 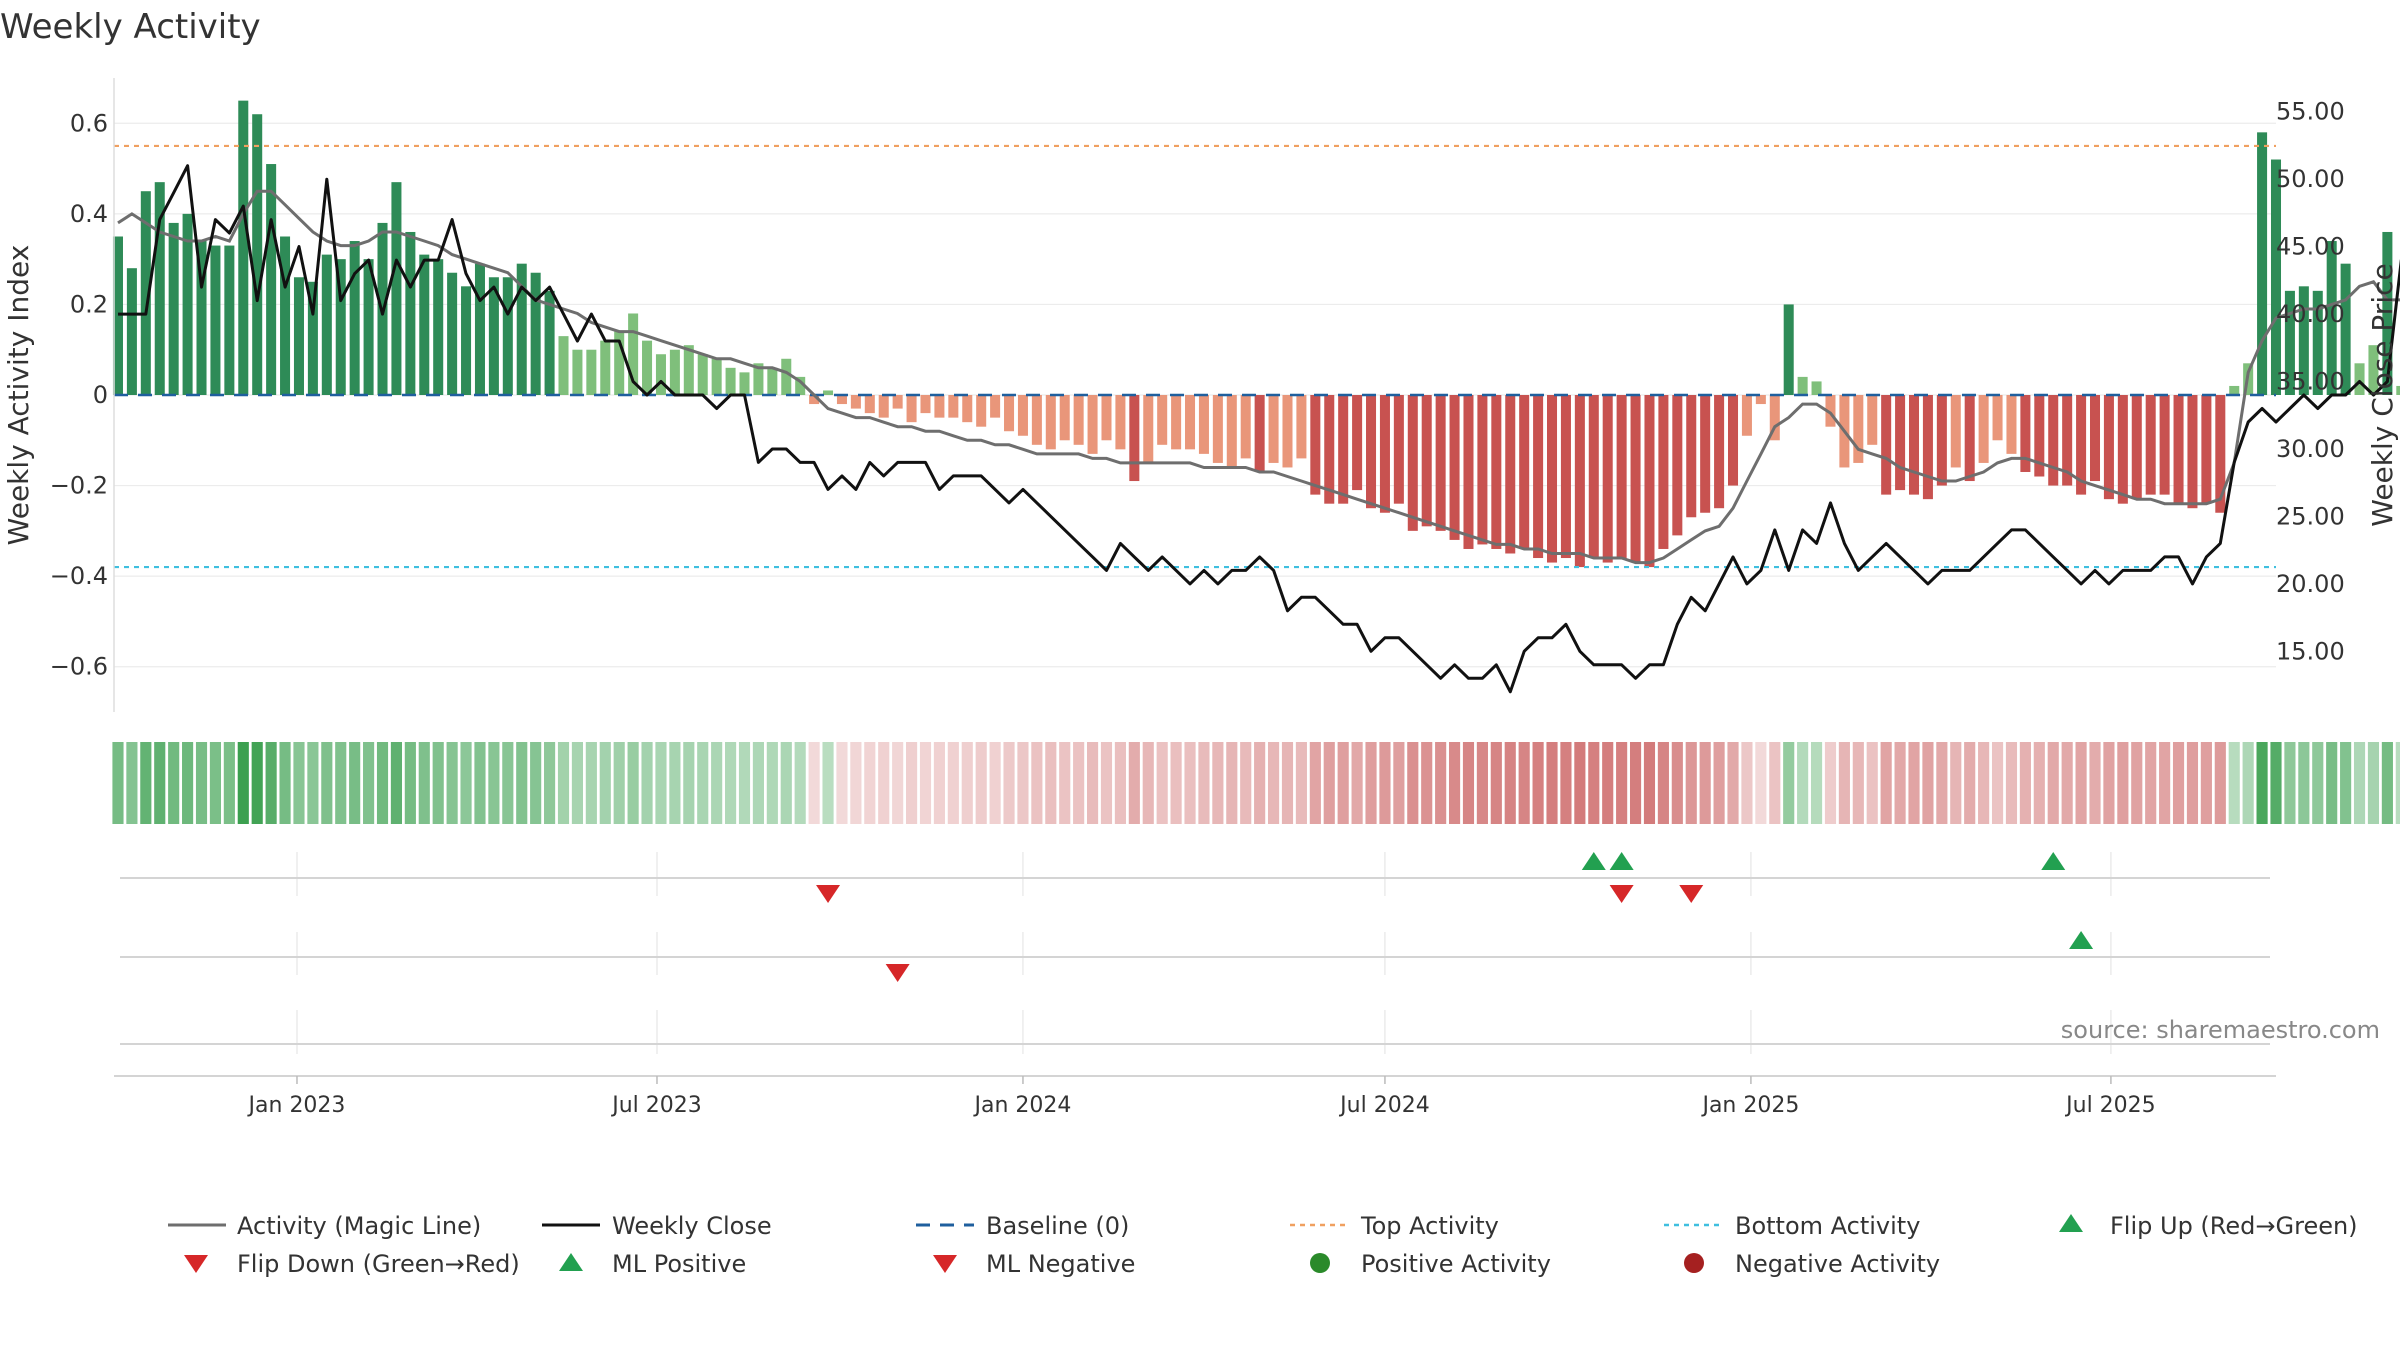 I want to click on x-tick-label: Jan 2025, so click(x=1749, y=1105).